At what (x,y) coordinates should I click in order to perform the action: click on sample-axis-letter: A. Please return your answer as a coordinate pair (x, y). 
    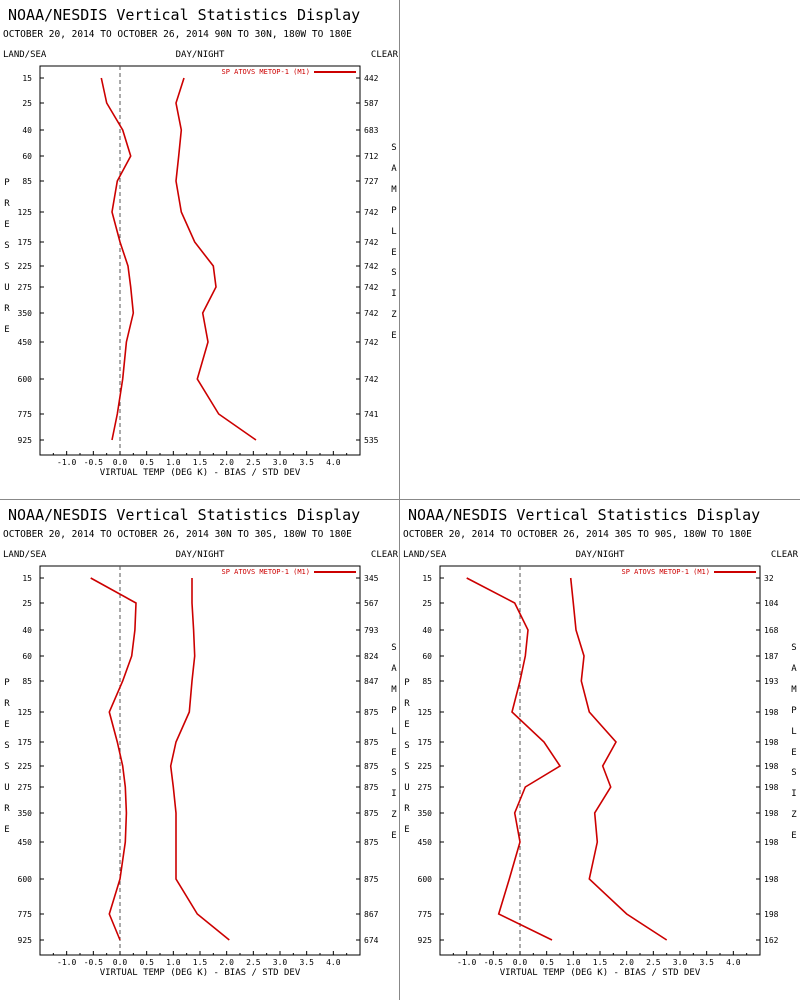
    Looking at the image, I should click on (394, 169).